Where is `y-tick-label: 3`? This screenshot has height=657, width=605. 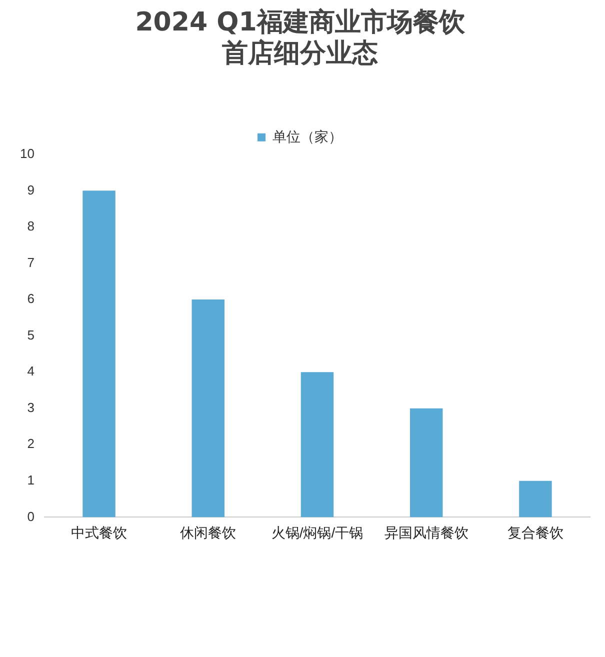
y-tick-label: 3 is located at coordinates (30, 407).